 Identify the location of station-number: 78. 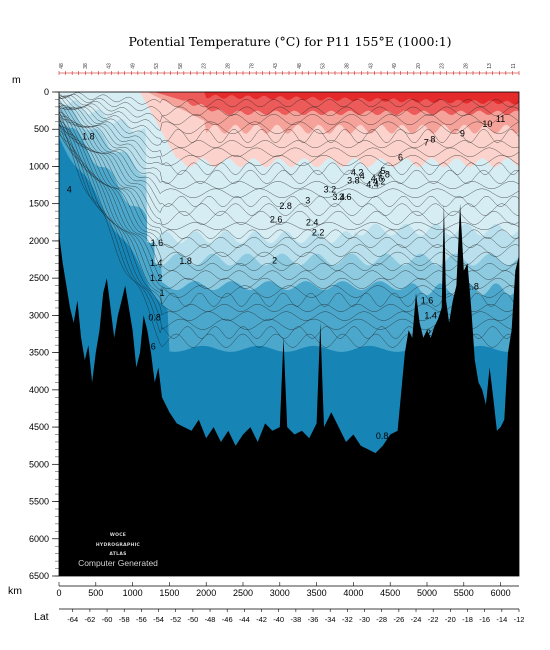
(252, 66).